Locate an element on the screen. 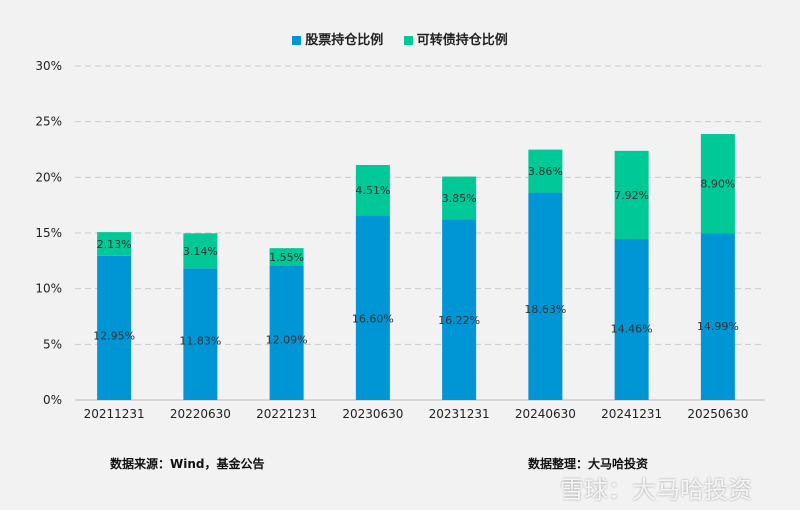 This screenshot has height=510, width=800. data-label: 4.51% is located at coordinates (372, 190).